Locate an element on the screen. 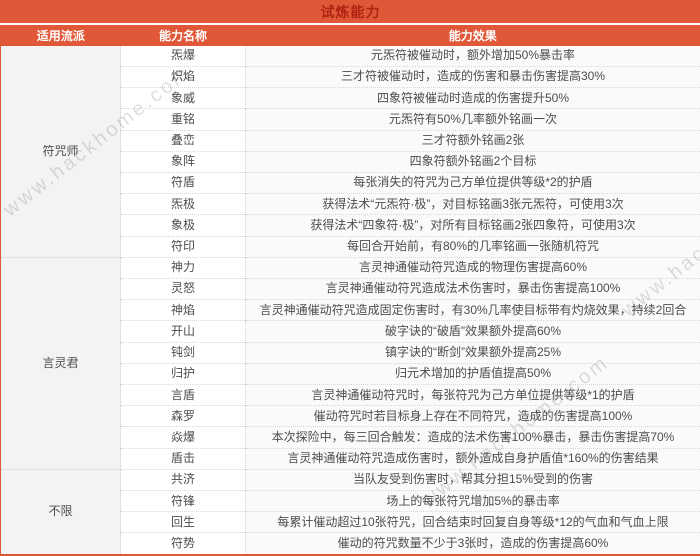  ability-name-cell: 象极 is located at coordinates (183, 225).